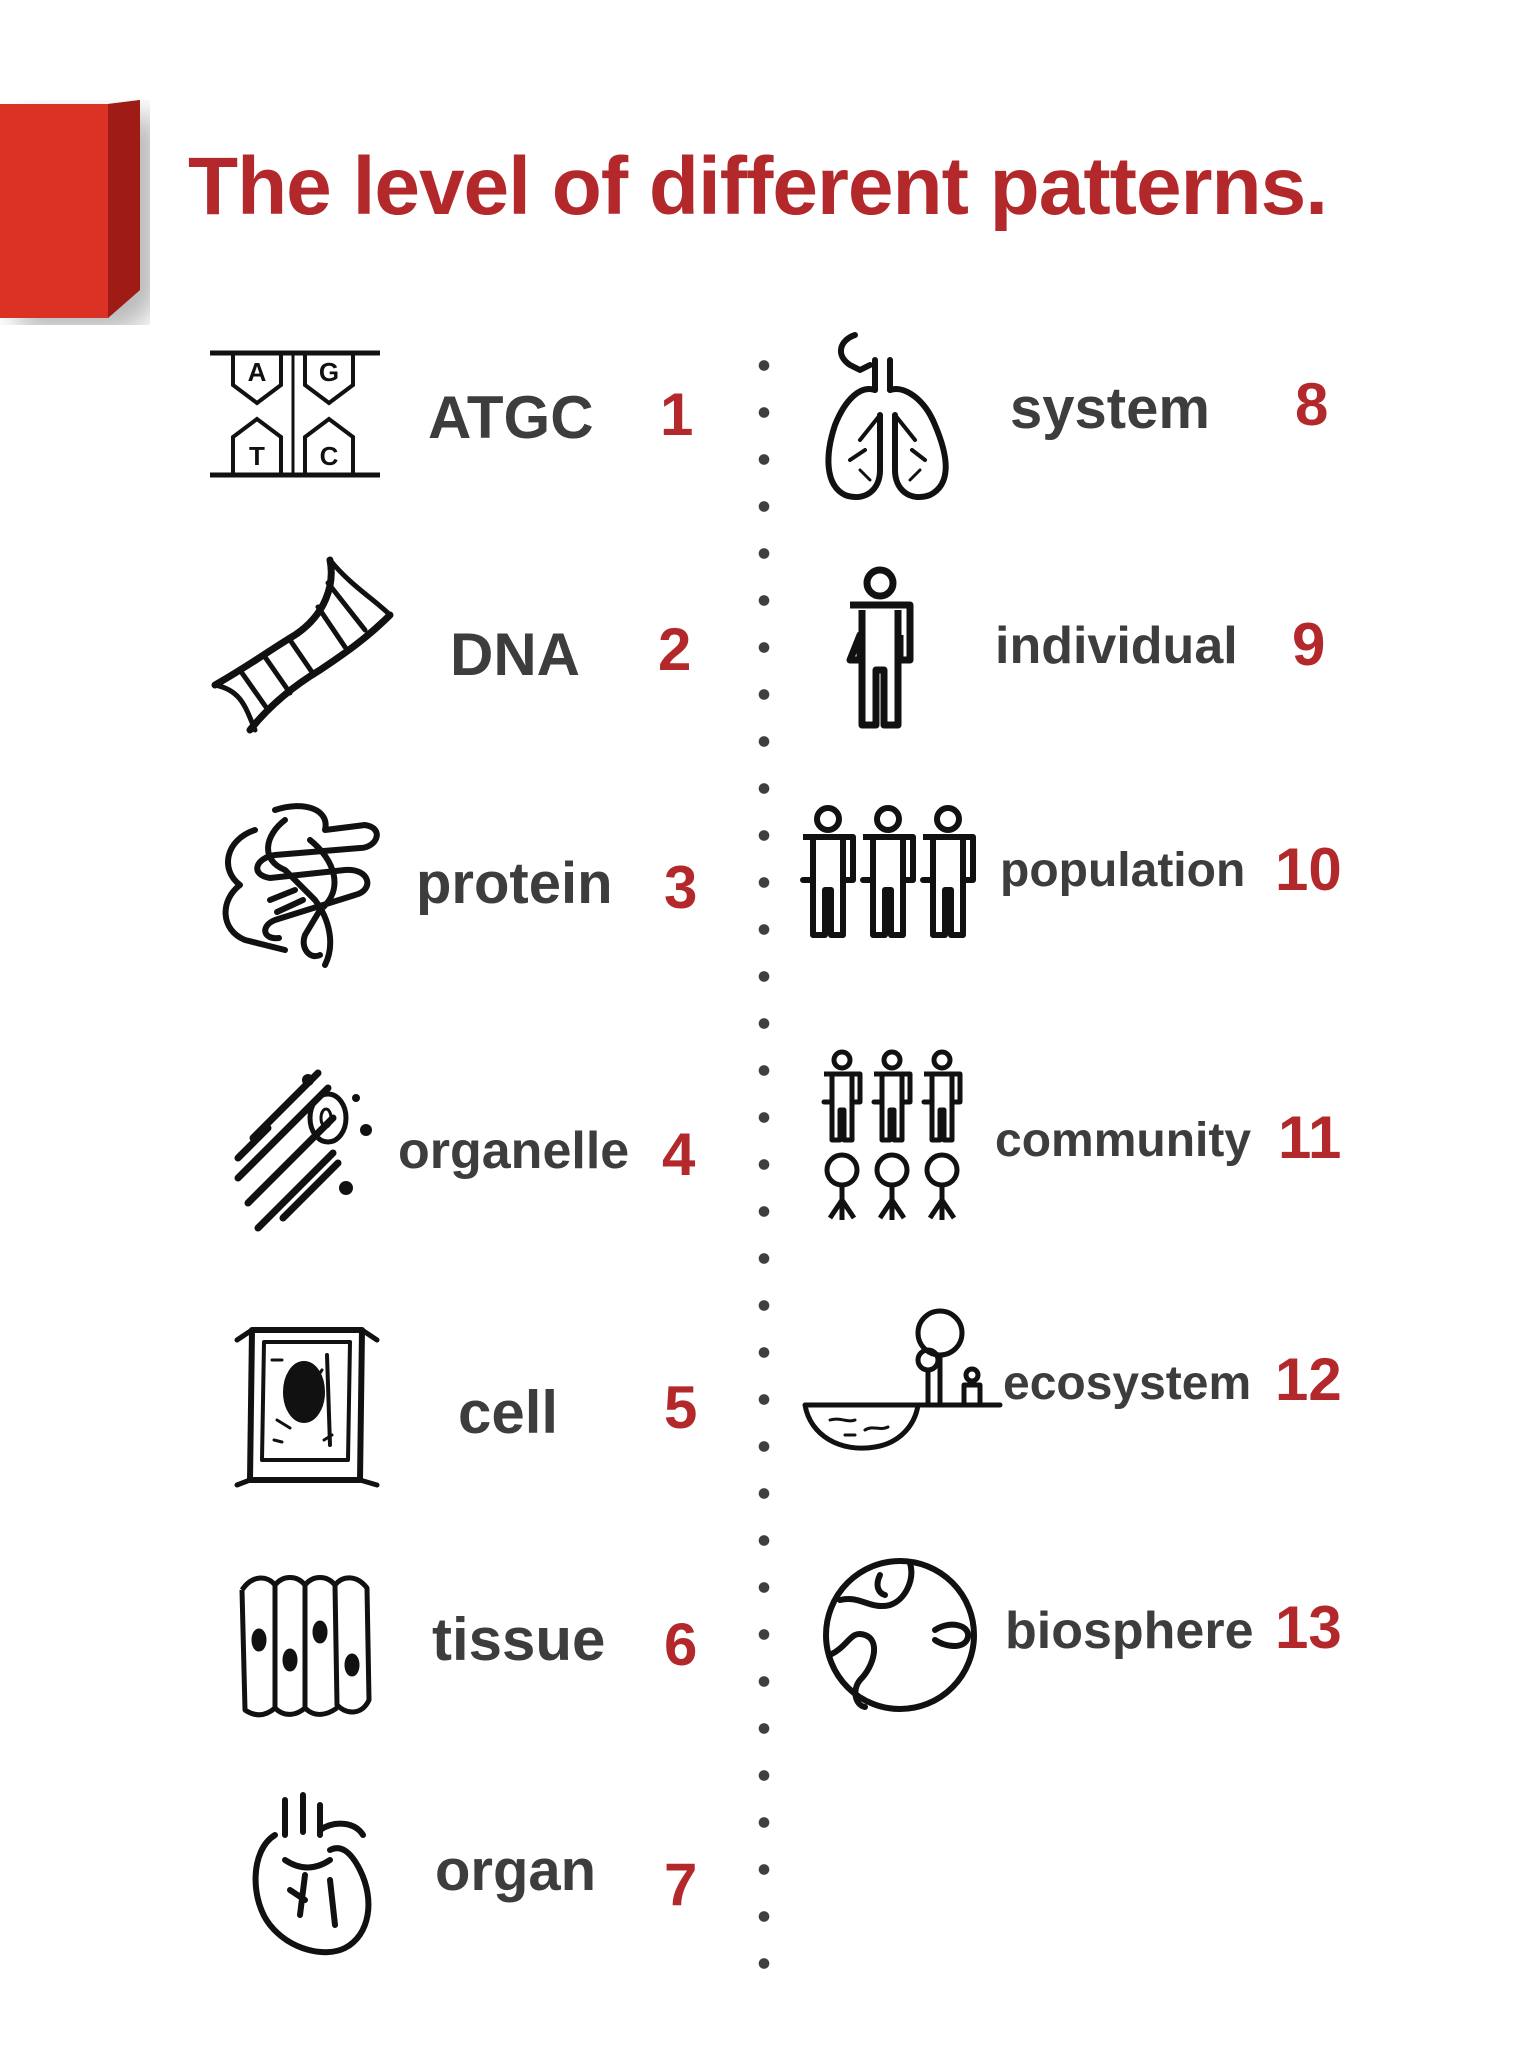 This screenshot has height=2048, width=1536. Describe the element at coordinates (515, 654) in the screenshot. I see `level-label: DNA` at that location.